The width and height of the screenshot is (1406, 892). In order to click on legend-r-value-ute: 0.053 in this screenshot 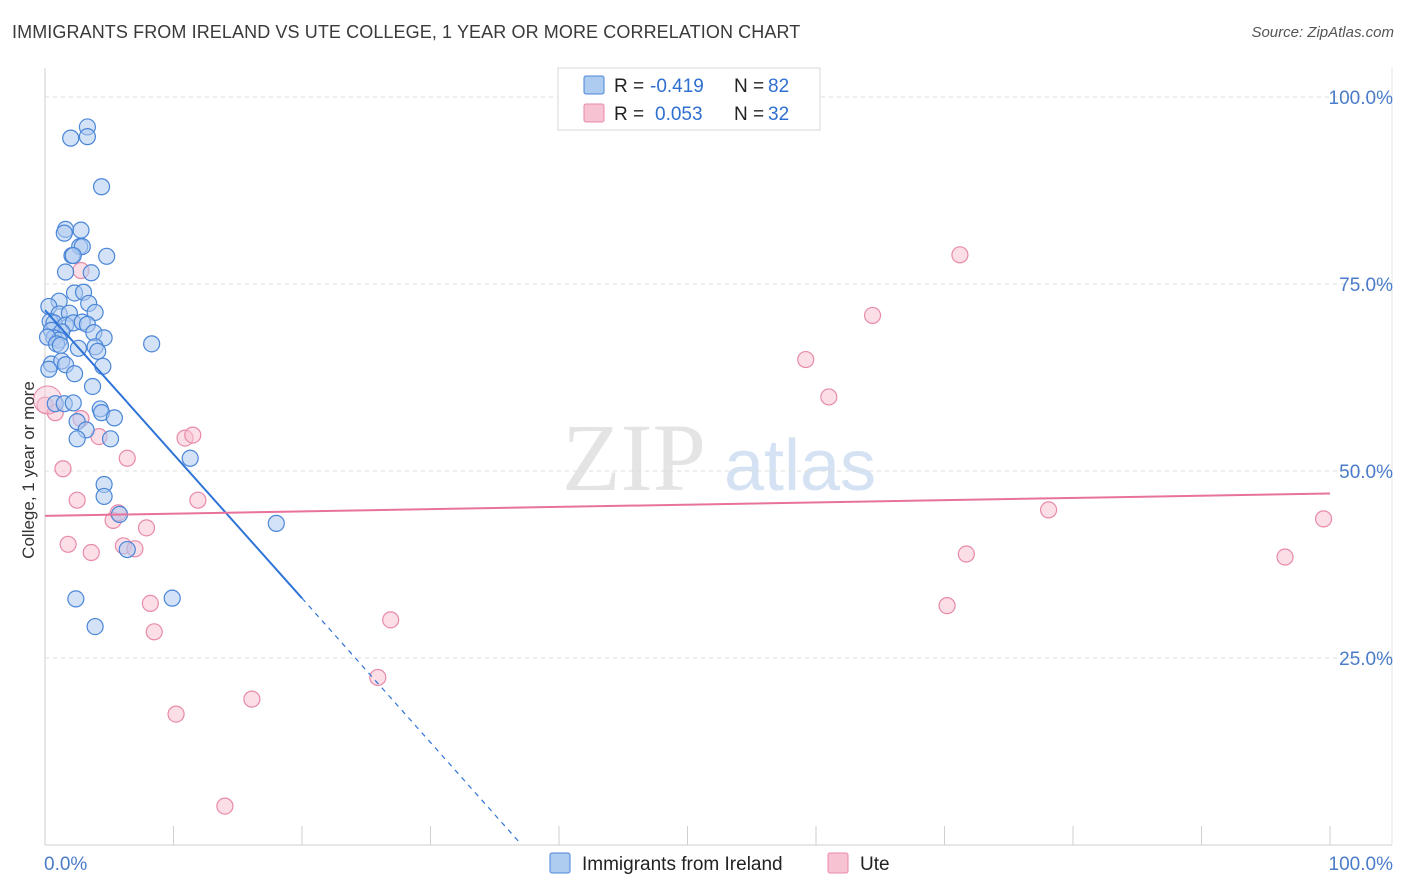, I will do `click(679, 114)`.